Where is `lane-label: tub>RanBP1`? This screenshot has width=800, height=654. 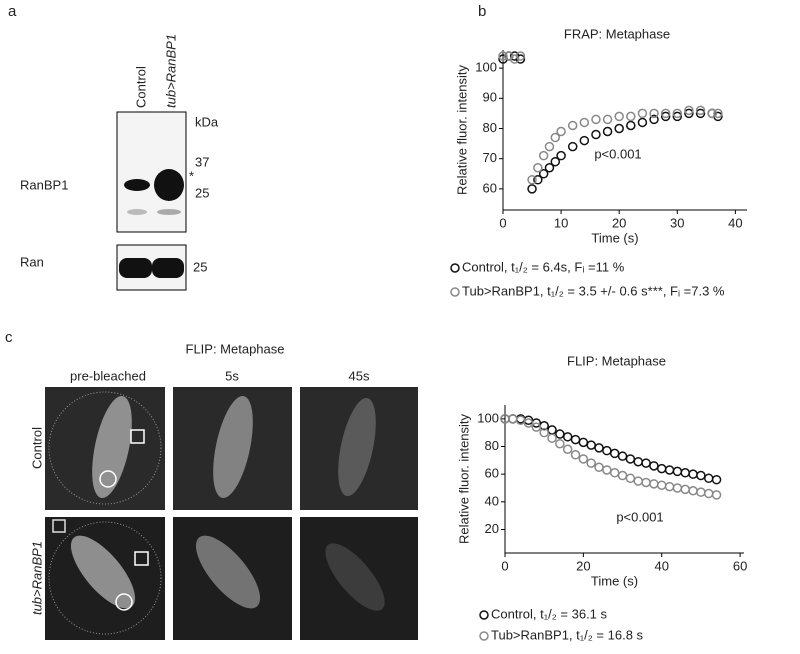 lane-label: tub>RanBP1 is located at coordinates (170, 71).